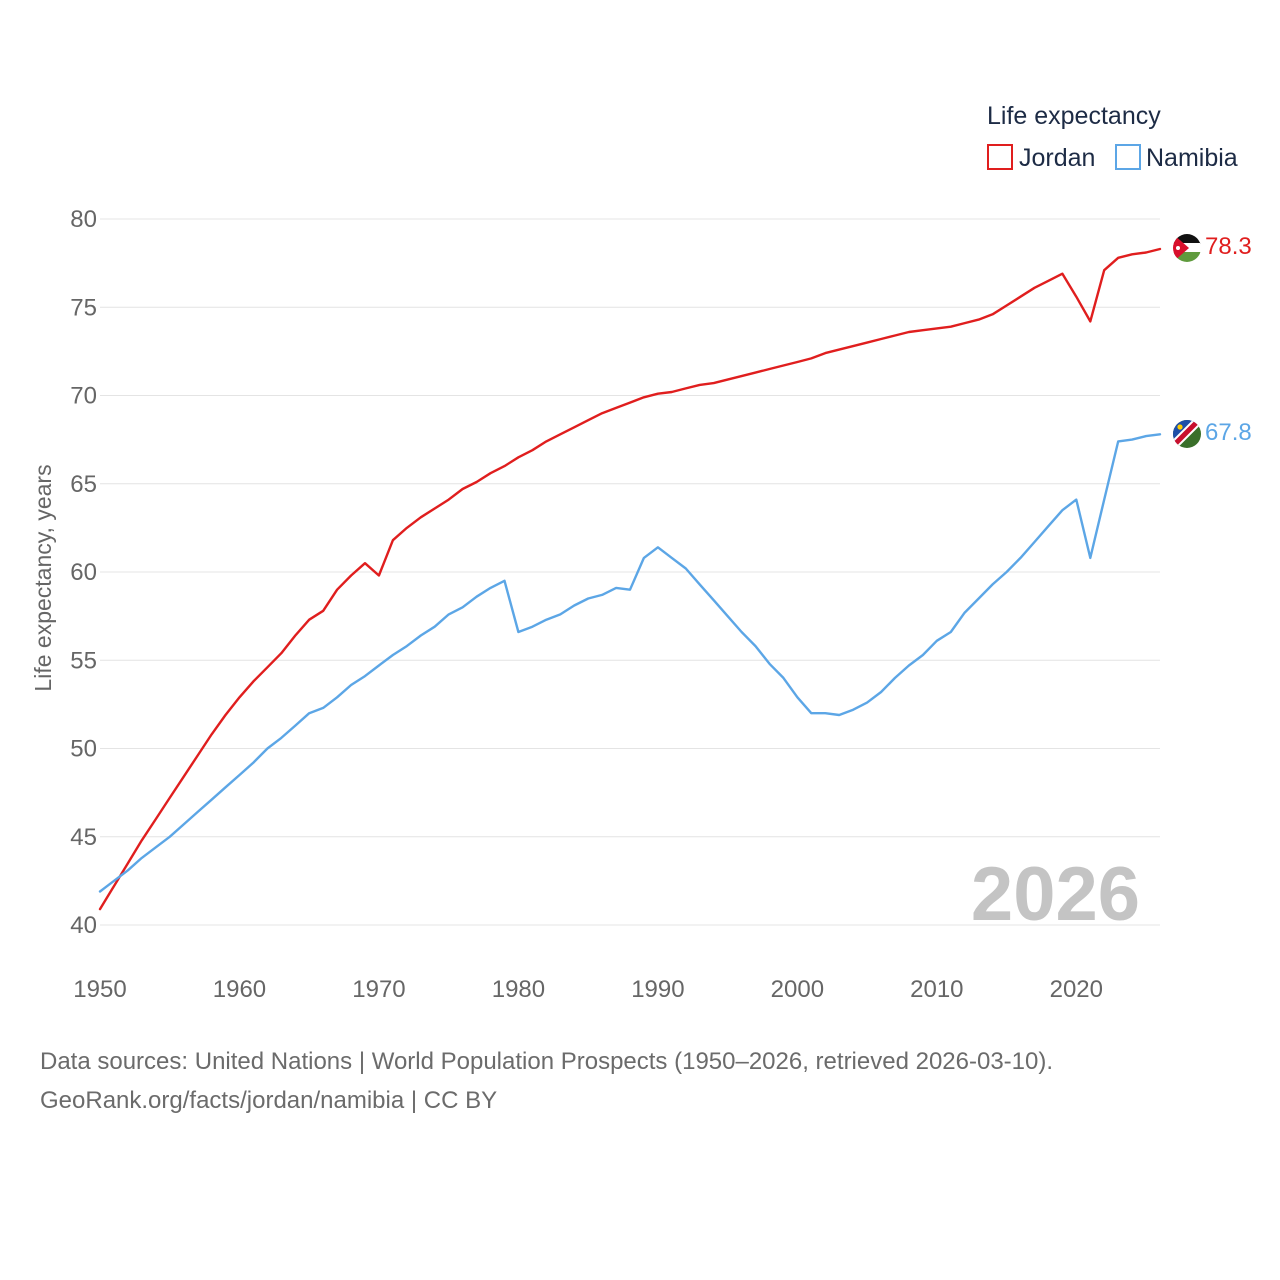 The width and height of the screenshot is (1280, 1280). I want to click on x-tick-label: 2010, so click(936, 989).